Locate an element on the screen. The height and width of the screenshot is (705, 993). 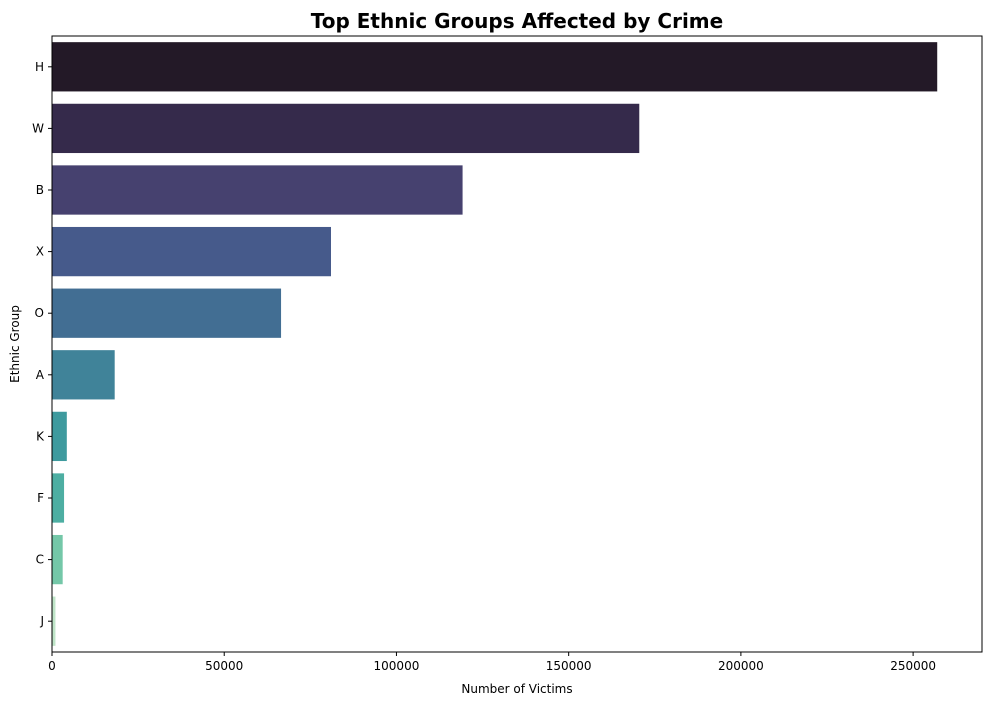
x-axis-ticks: 0 50000 100000 150000 200000 250000 is located at coordinates (492, 662).